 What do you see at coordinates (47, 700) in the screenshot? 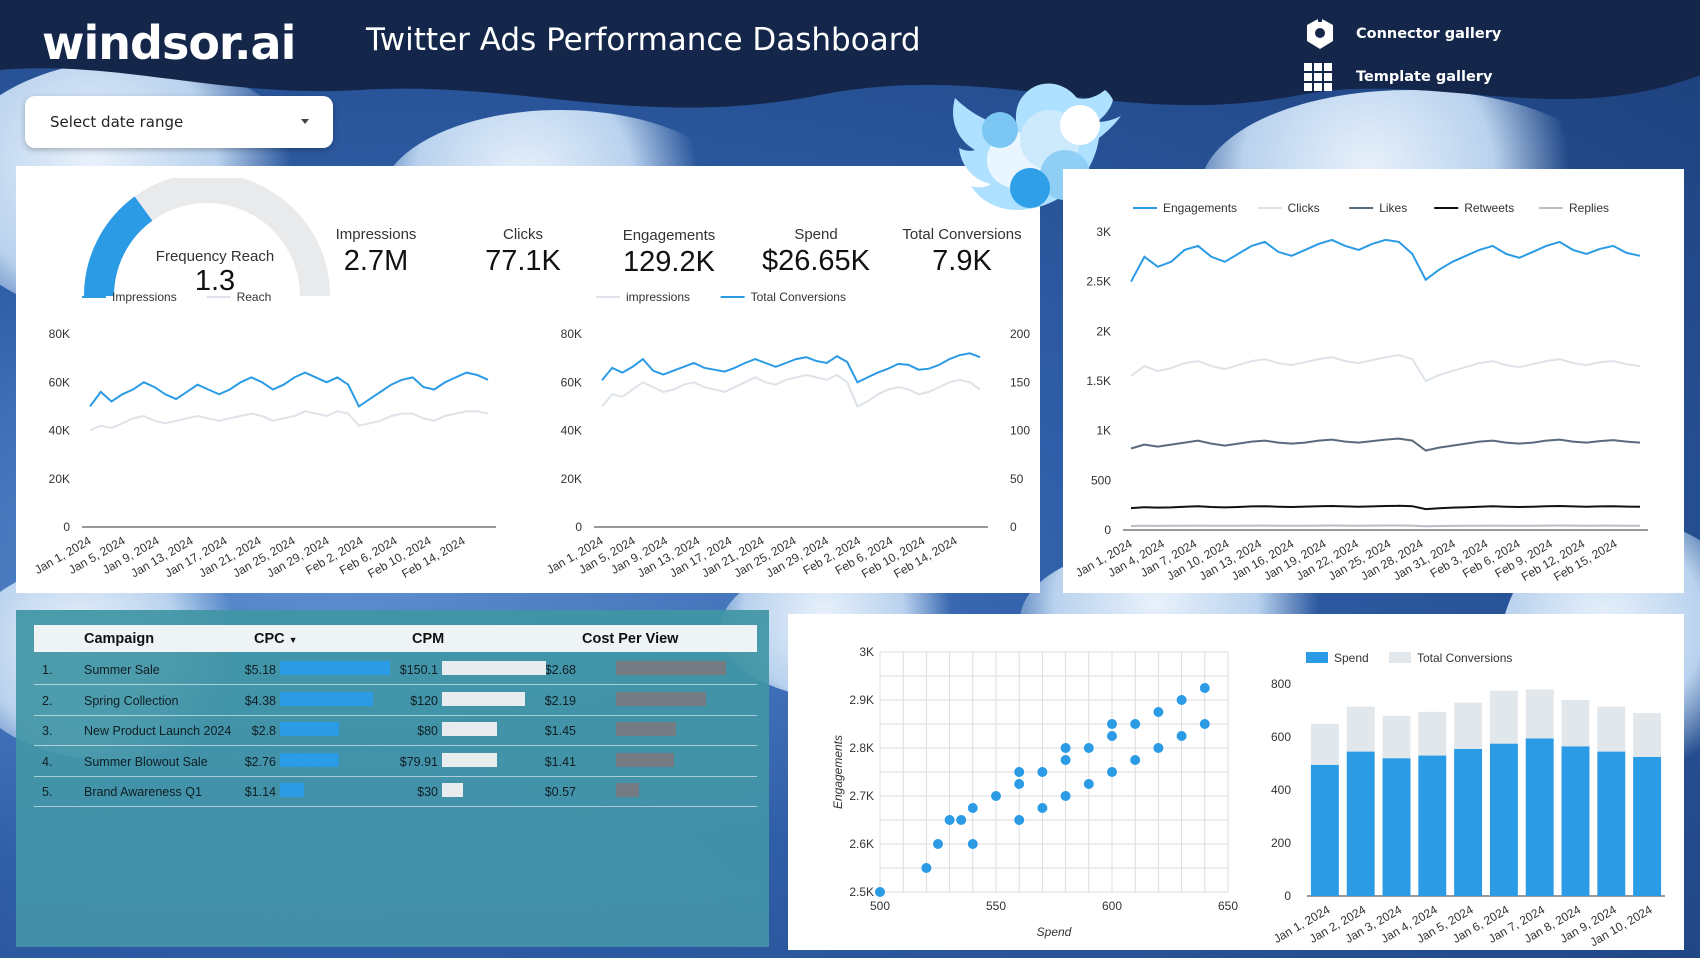
I see `row-index: 2.` at bounding box center [47, 700].